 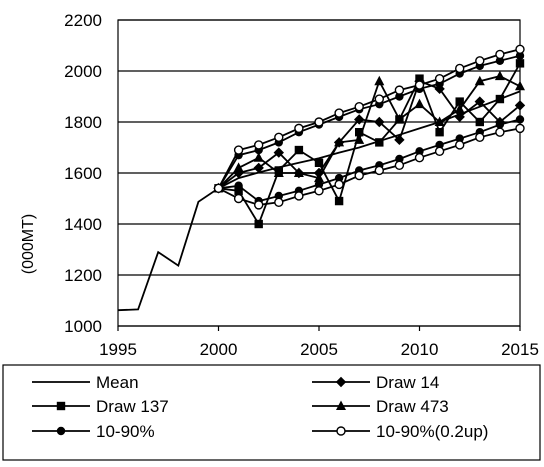 I want to click on legend-item-draw-137-2: Draw 137, so click(x=100, y=406).